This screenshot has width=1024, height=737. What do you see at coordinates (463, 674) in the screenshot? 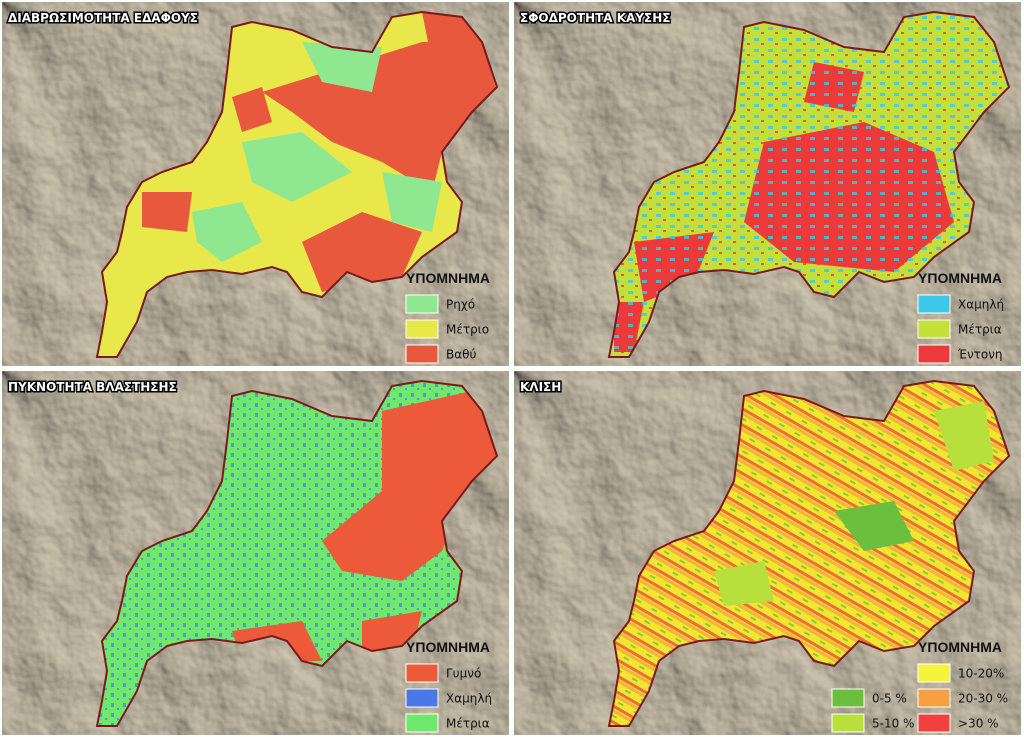
I see `legend-label: Γυμνό` at bounding box center [463, 674].